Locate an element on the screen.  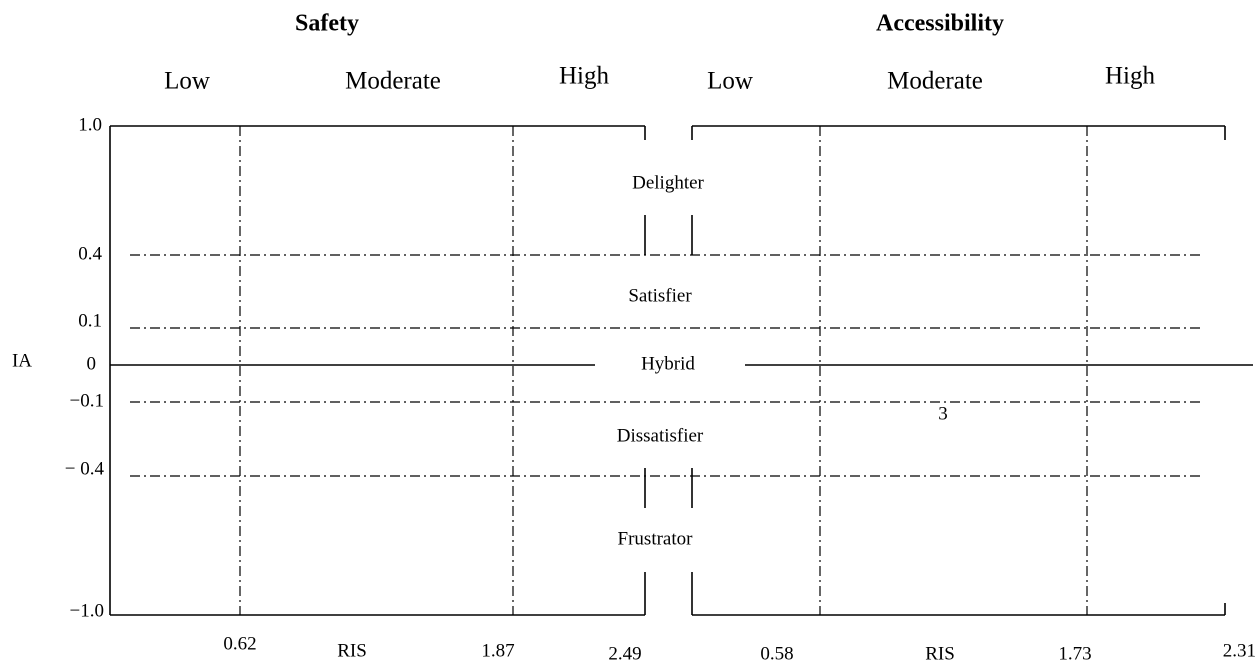
x-tick-label: 2.49 is located at coordinates (624, 653).